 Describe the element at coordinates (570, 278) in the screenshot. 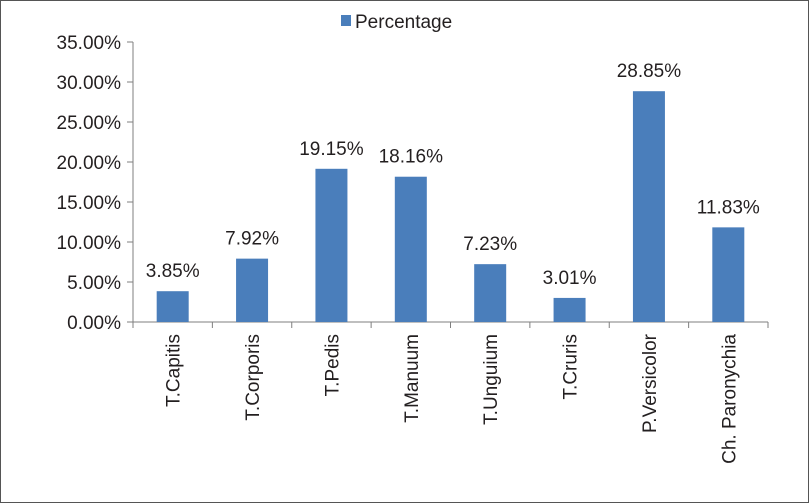

I see `data-label: 3.01%` at that location.